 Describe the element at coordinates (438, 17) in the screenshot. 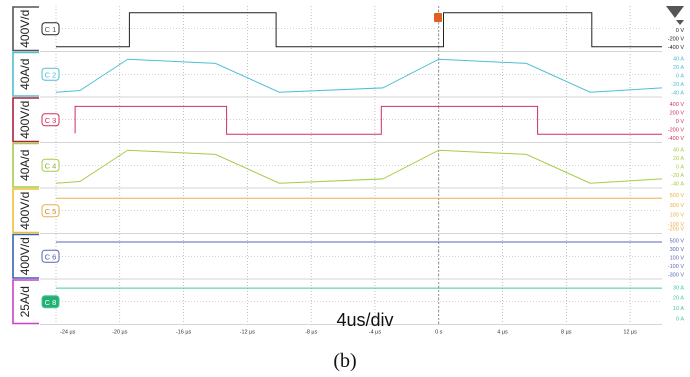

I see `trigger-position-marker` at that location.